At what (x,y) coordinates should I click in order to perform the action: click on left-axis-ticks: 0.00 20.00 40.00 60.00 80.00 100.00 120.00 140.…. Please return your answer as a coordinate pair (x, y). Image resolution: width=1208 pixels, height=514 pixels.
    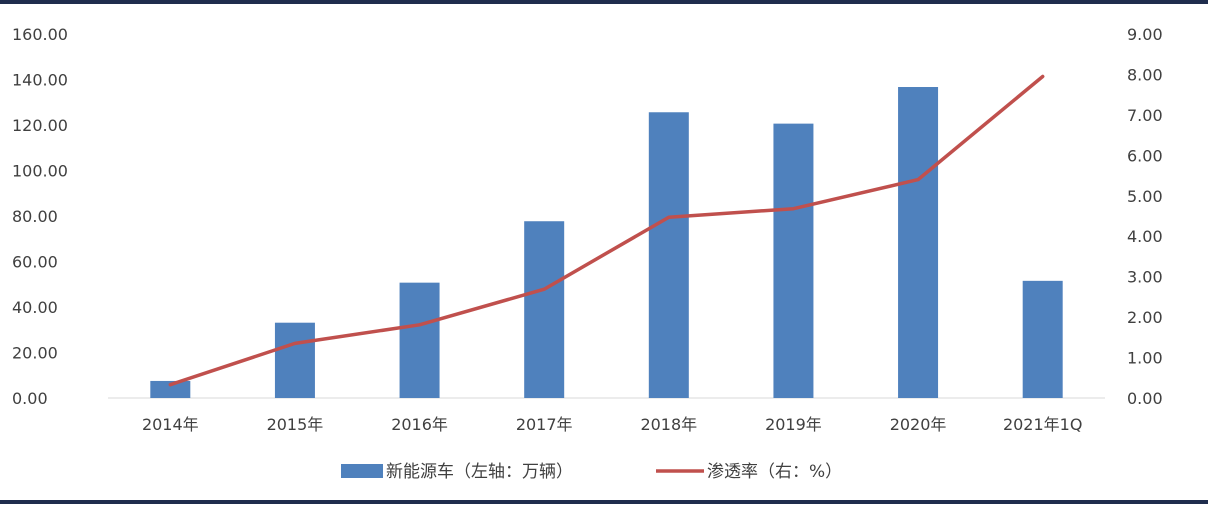
    Looking at the image, I should click on (40, 216).